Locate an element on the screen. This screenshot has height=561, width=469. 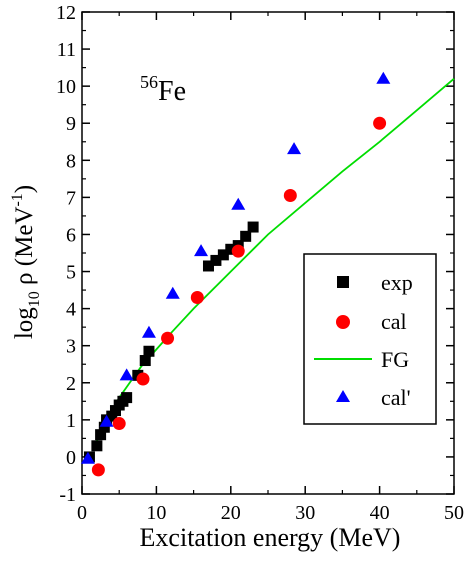
x-axis-label: Excitation energy (MeV) is located at coordinates (270, 537).